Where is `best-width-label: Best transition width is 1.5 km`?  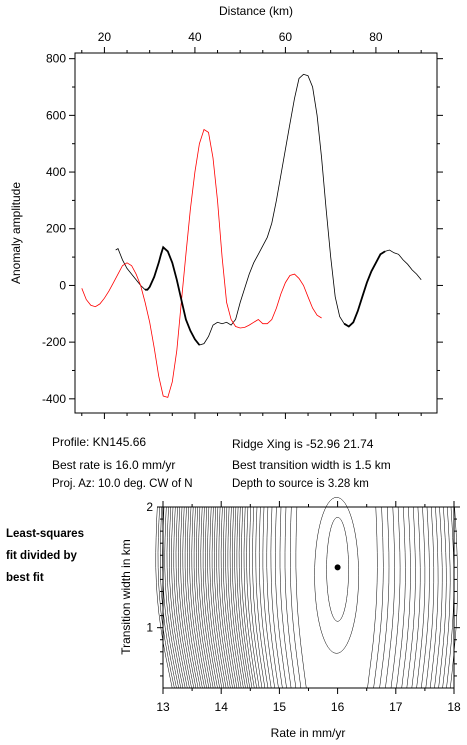
best-width-label: Best transition width is 1.5 km is located at coordinates (311, 465).